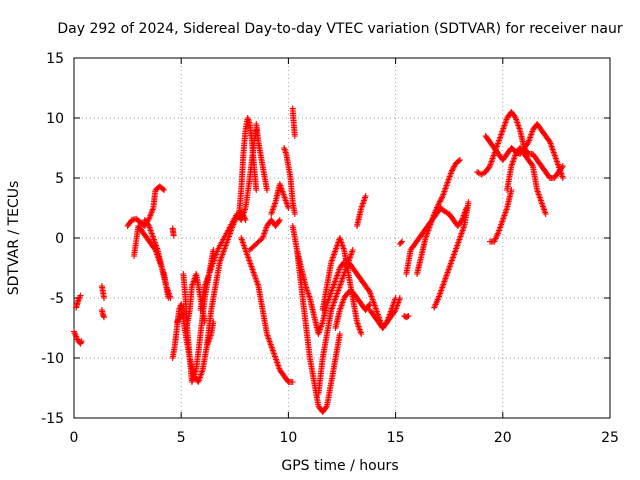  Describe the element at coordinates (59, 179) in the screenshot. I see `y-tick-label: 5` at that location.